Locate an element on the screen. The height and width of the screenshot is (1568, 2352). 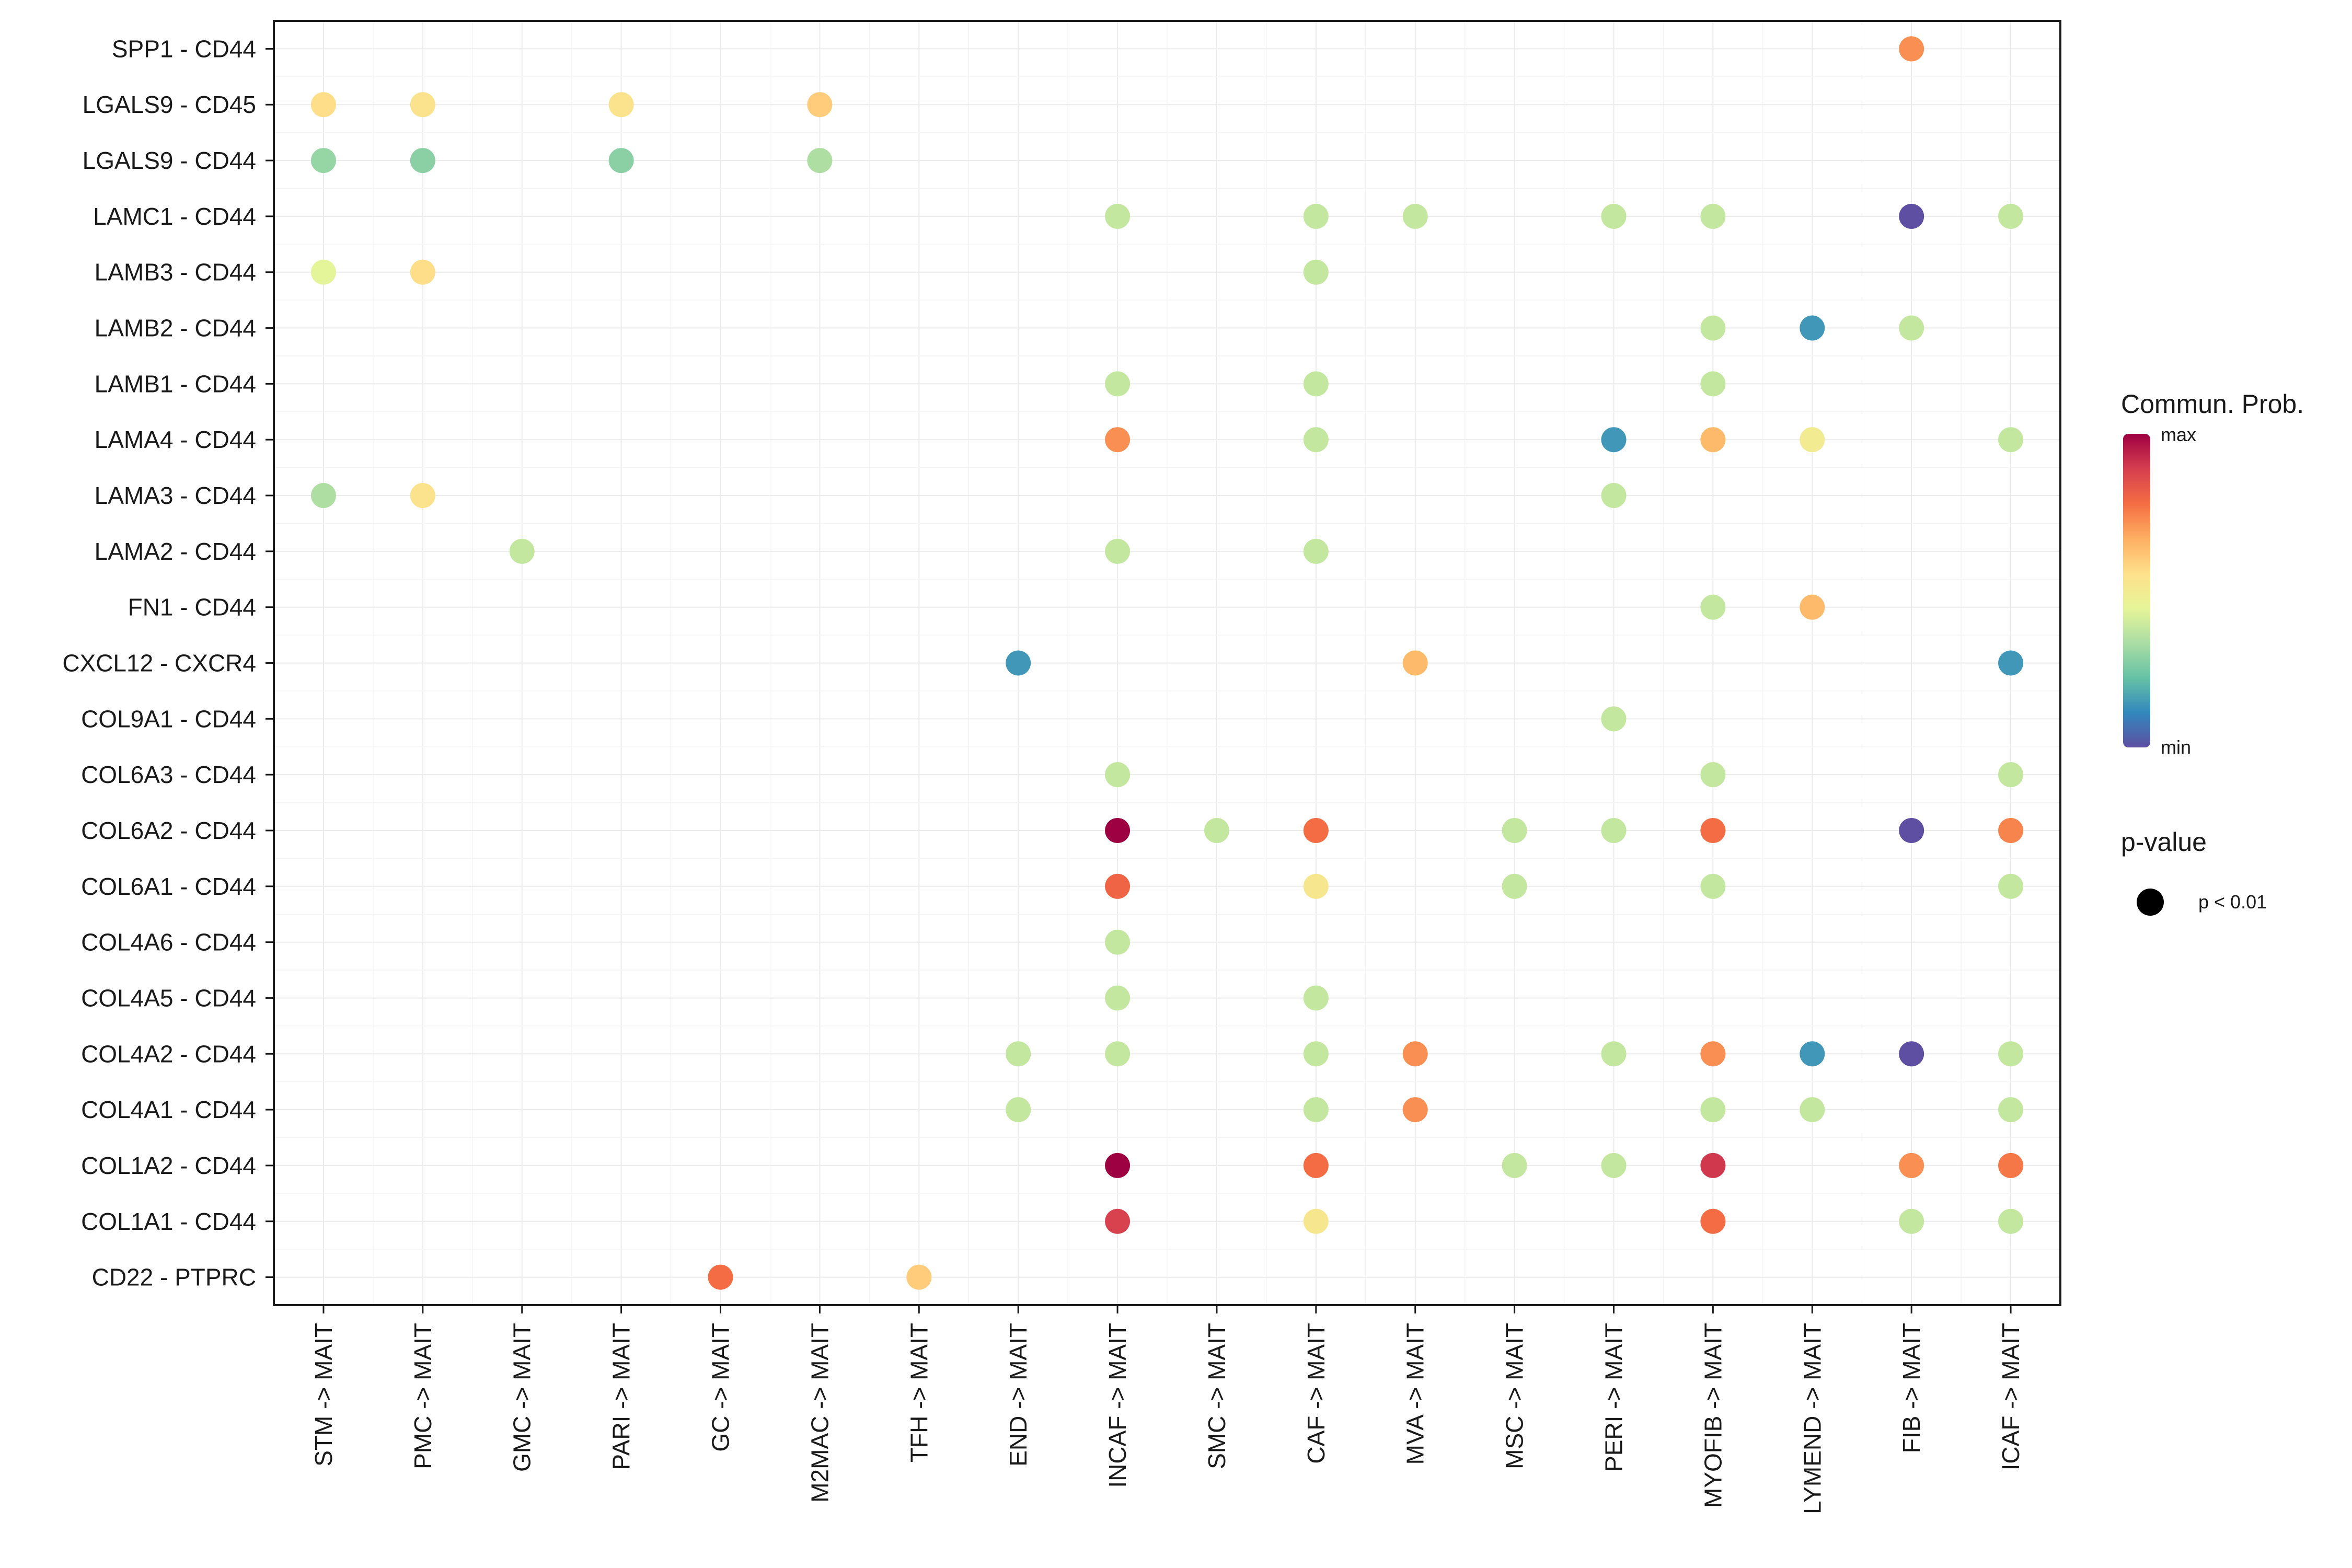
dot-col4a2-cd44-end-mait is located at coordinates (1018, 1054).